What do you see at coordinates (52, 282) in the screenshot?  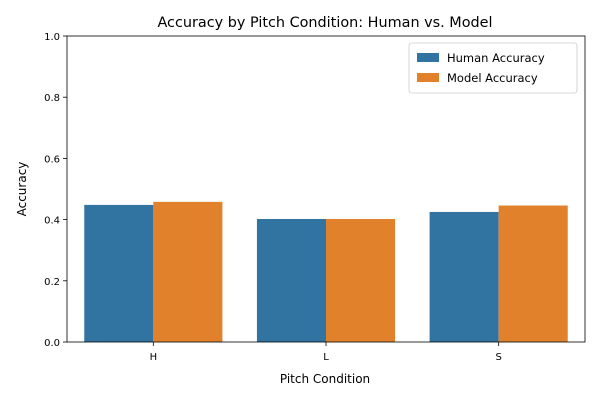 I see `y-tick-label: 0.2` at bounding box center [52, 282].